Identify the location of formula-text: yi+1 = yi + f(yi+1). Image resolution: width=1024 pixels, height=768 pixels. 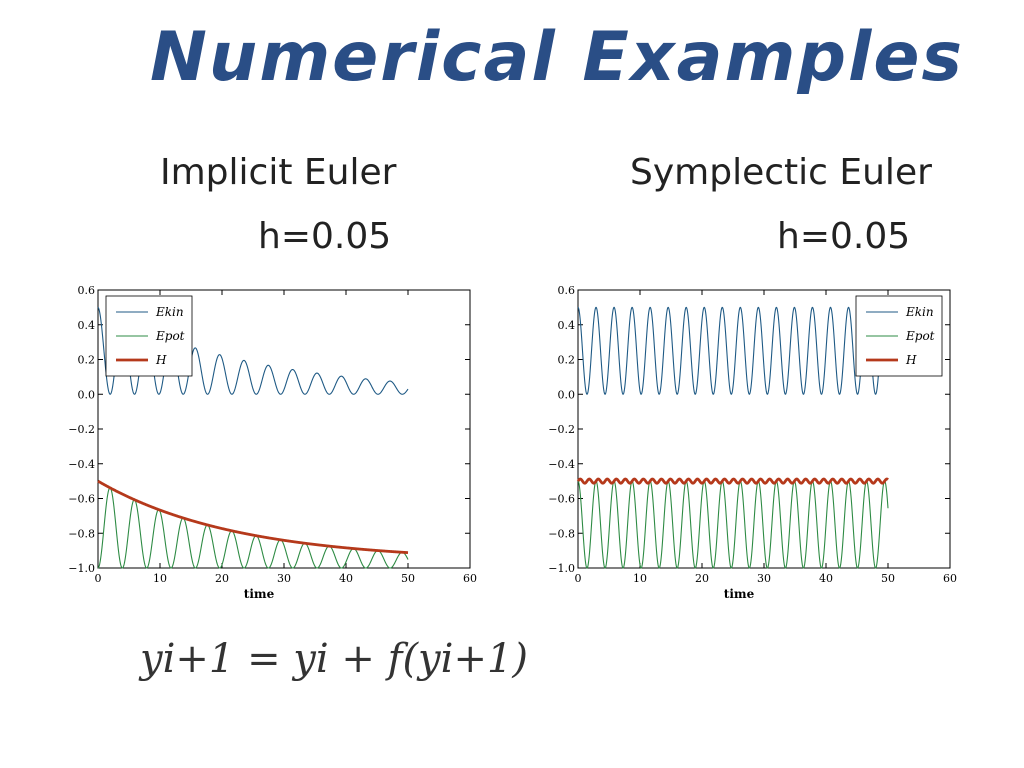
(334, 659).